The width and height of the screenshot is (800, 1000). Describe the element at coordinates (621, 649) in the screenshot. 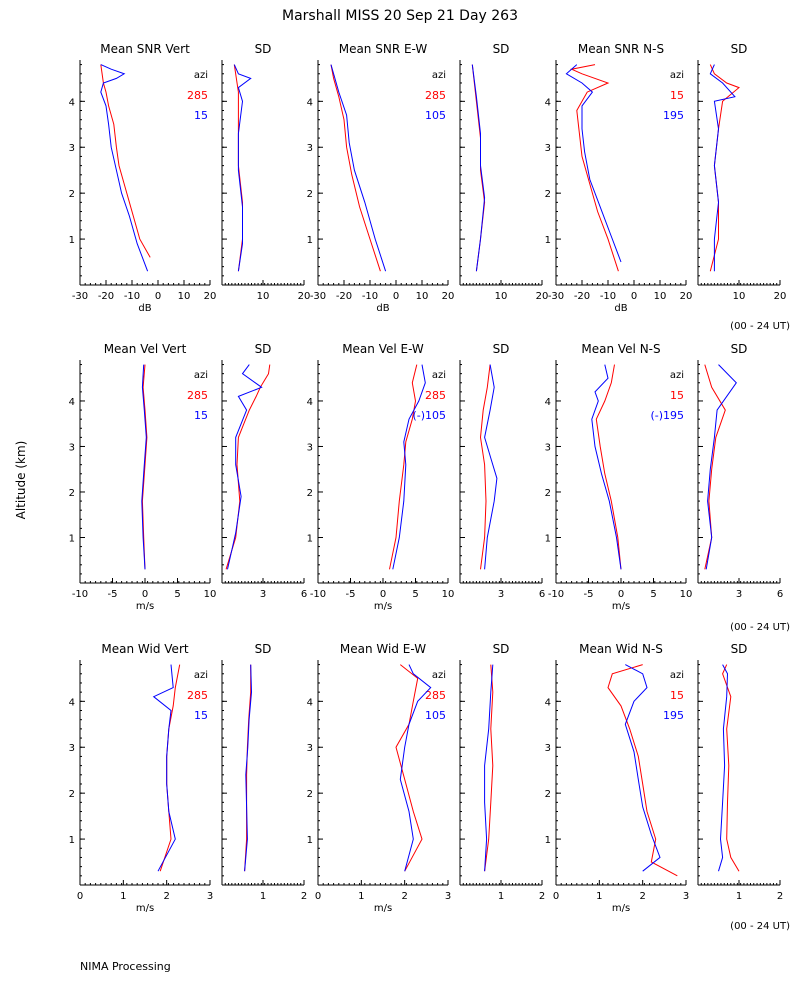

I see `panel-title: Mean Wid N-S` at that location.